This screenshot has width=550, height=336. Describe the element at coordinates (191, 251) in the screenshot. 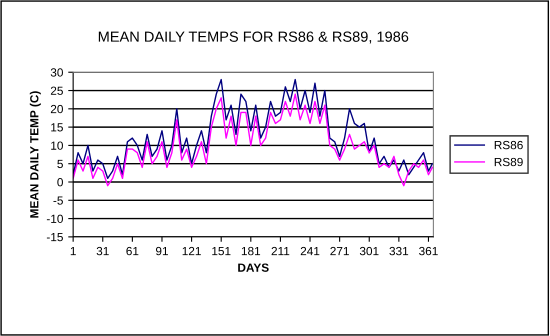

I see `x-tick-label: 121` at that location.